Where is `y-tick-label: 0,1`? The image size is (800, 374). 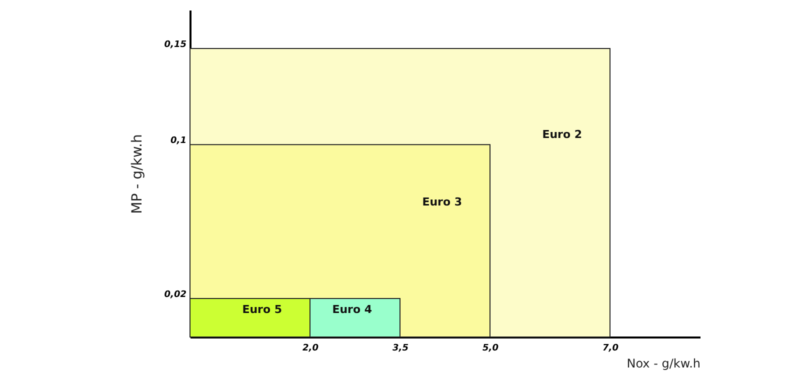 y-tick-label: 0,1 is located at coordinates (178, 141).